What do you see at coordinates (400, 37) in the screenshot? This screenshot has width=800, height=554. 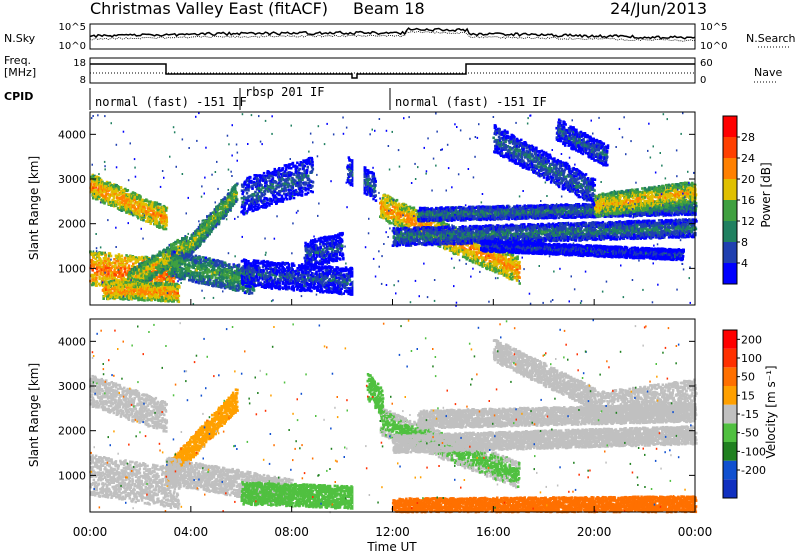 I see `nsky-panel: N.Sky 10^5 10^0 10^5 10^0 N.Search` at bounding box center [400, 37].